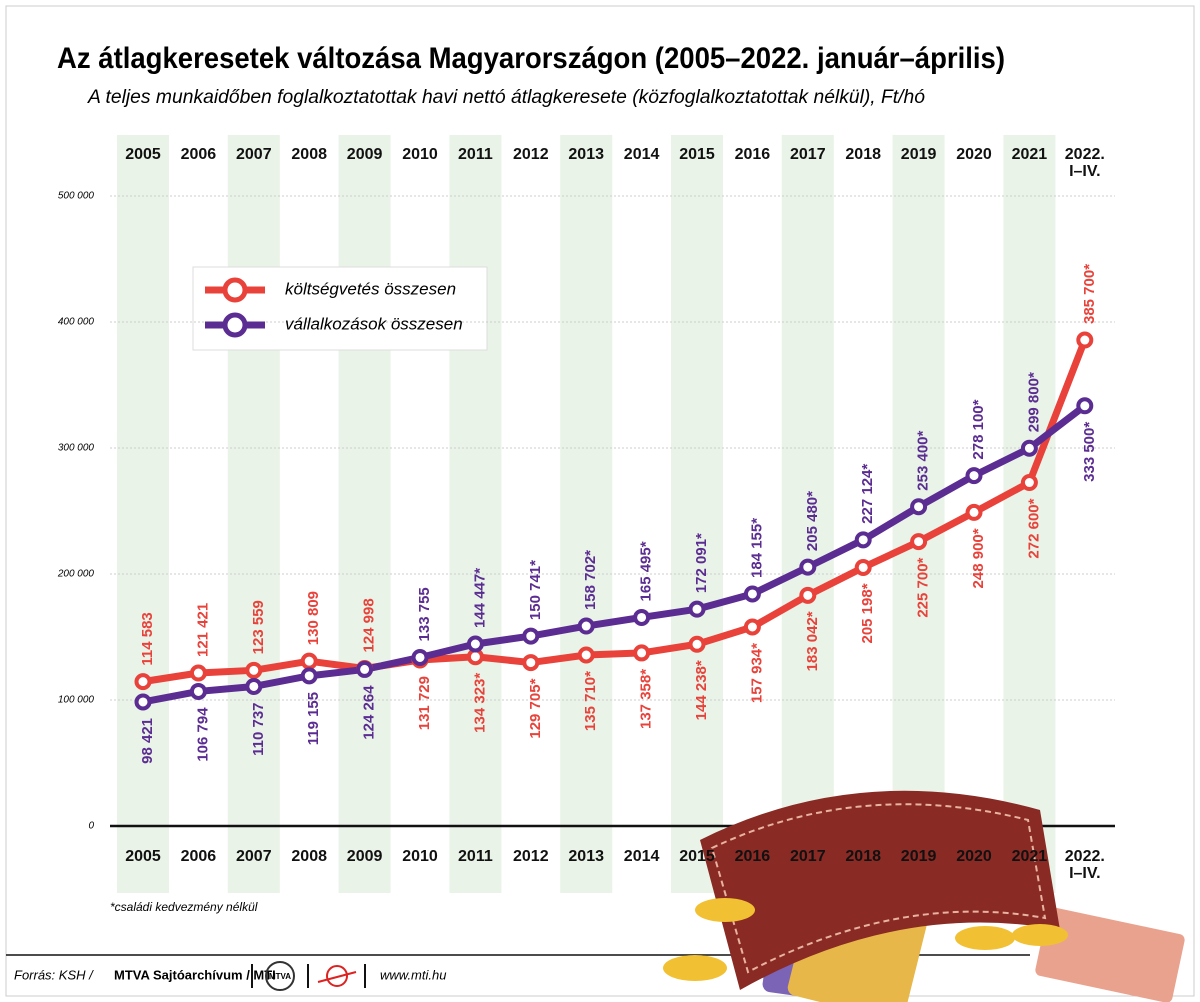 This screenshot has height=1002, width=1200. What do you see at coordinates (923, 587) in the screenshot?
I see `data-label: 225 700*` at bounding box center [923, 587].